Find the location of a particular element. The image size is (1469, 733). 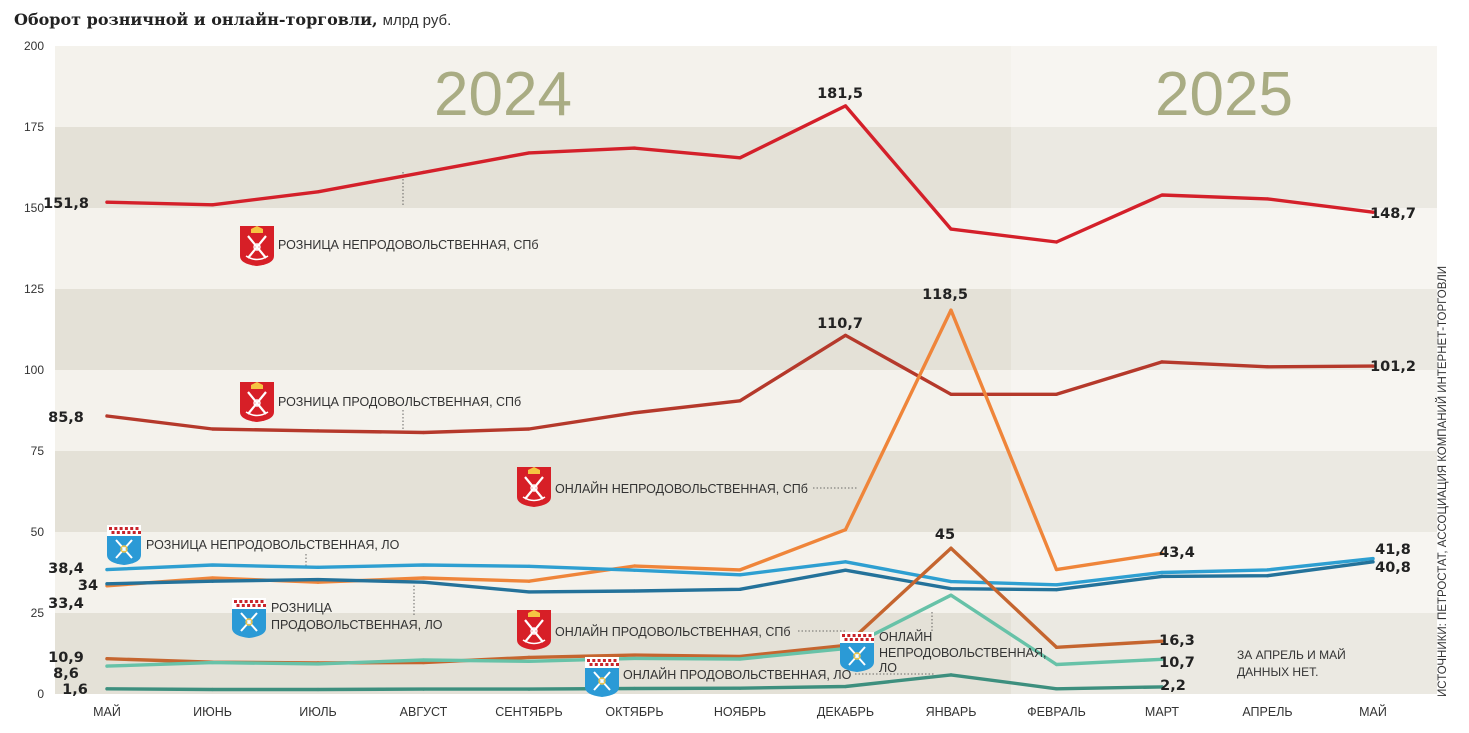

y-tick-label: 50 is located at coordinates (38, 532).